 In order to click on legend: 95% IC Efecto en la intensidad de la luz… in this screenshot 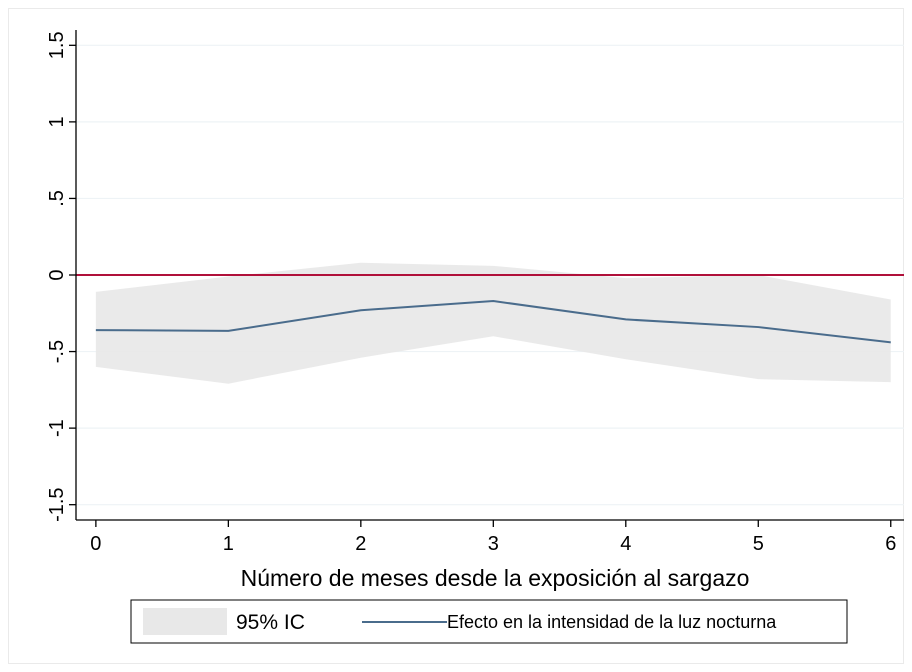, I will do `click(489, 621)`.